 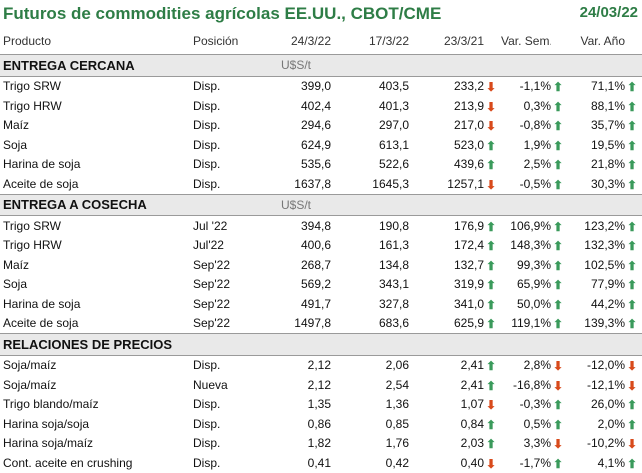 I want to click on product-name: Trigo SRW, so click(x=32, y=86).